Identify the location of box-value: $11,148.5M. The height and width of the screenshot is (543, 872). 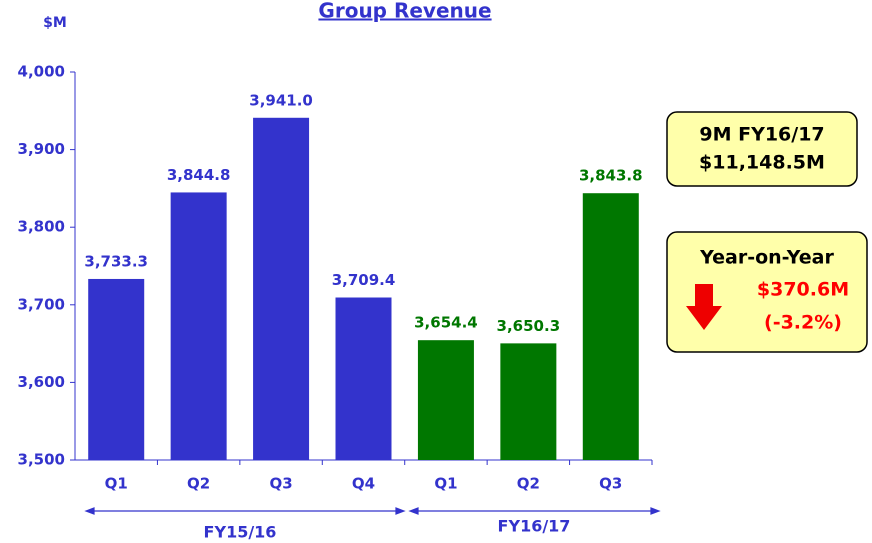
(762, 163).